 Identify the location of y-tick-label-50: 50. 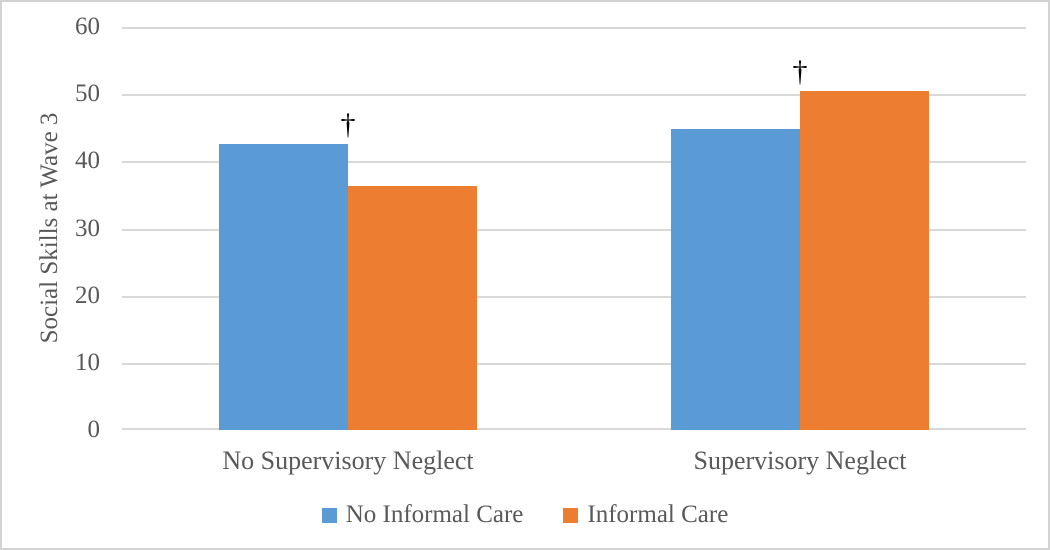
(87, 94).